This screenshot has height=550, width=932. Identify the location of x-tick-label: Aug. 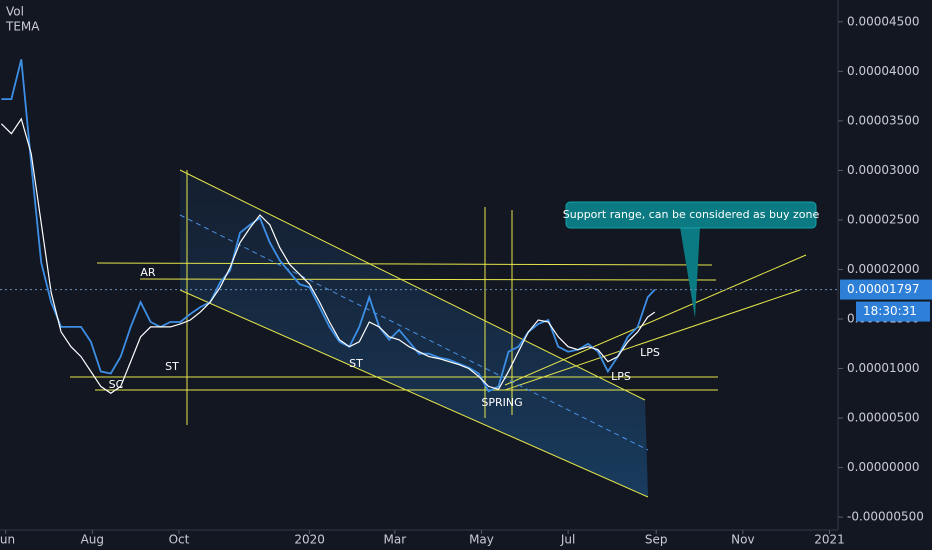
(92, 540).